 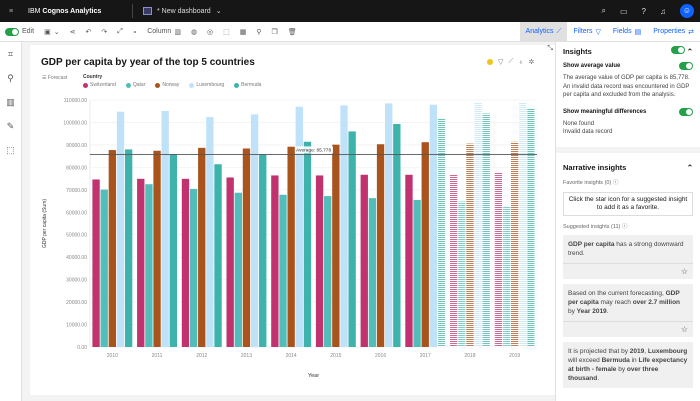 I want to click on expand-button: ⤢, so click(x=120, y=32).